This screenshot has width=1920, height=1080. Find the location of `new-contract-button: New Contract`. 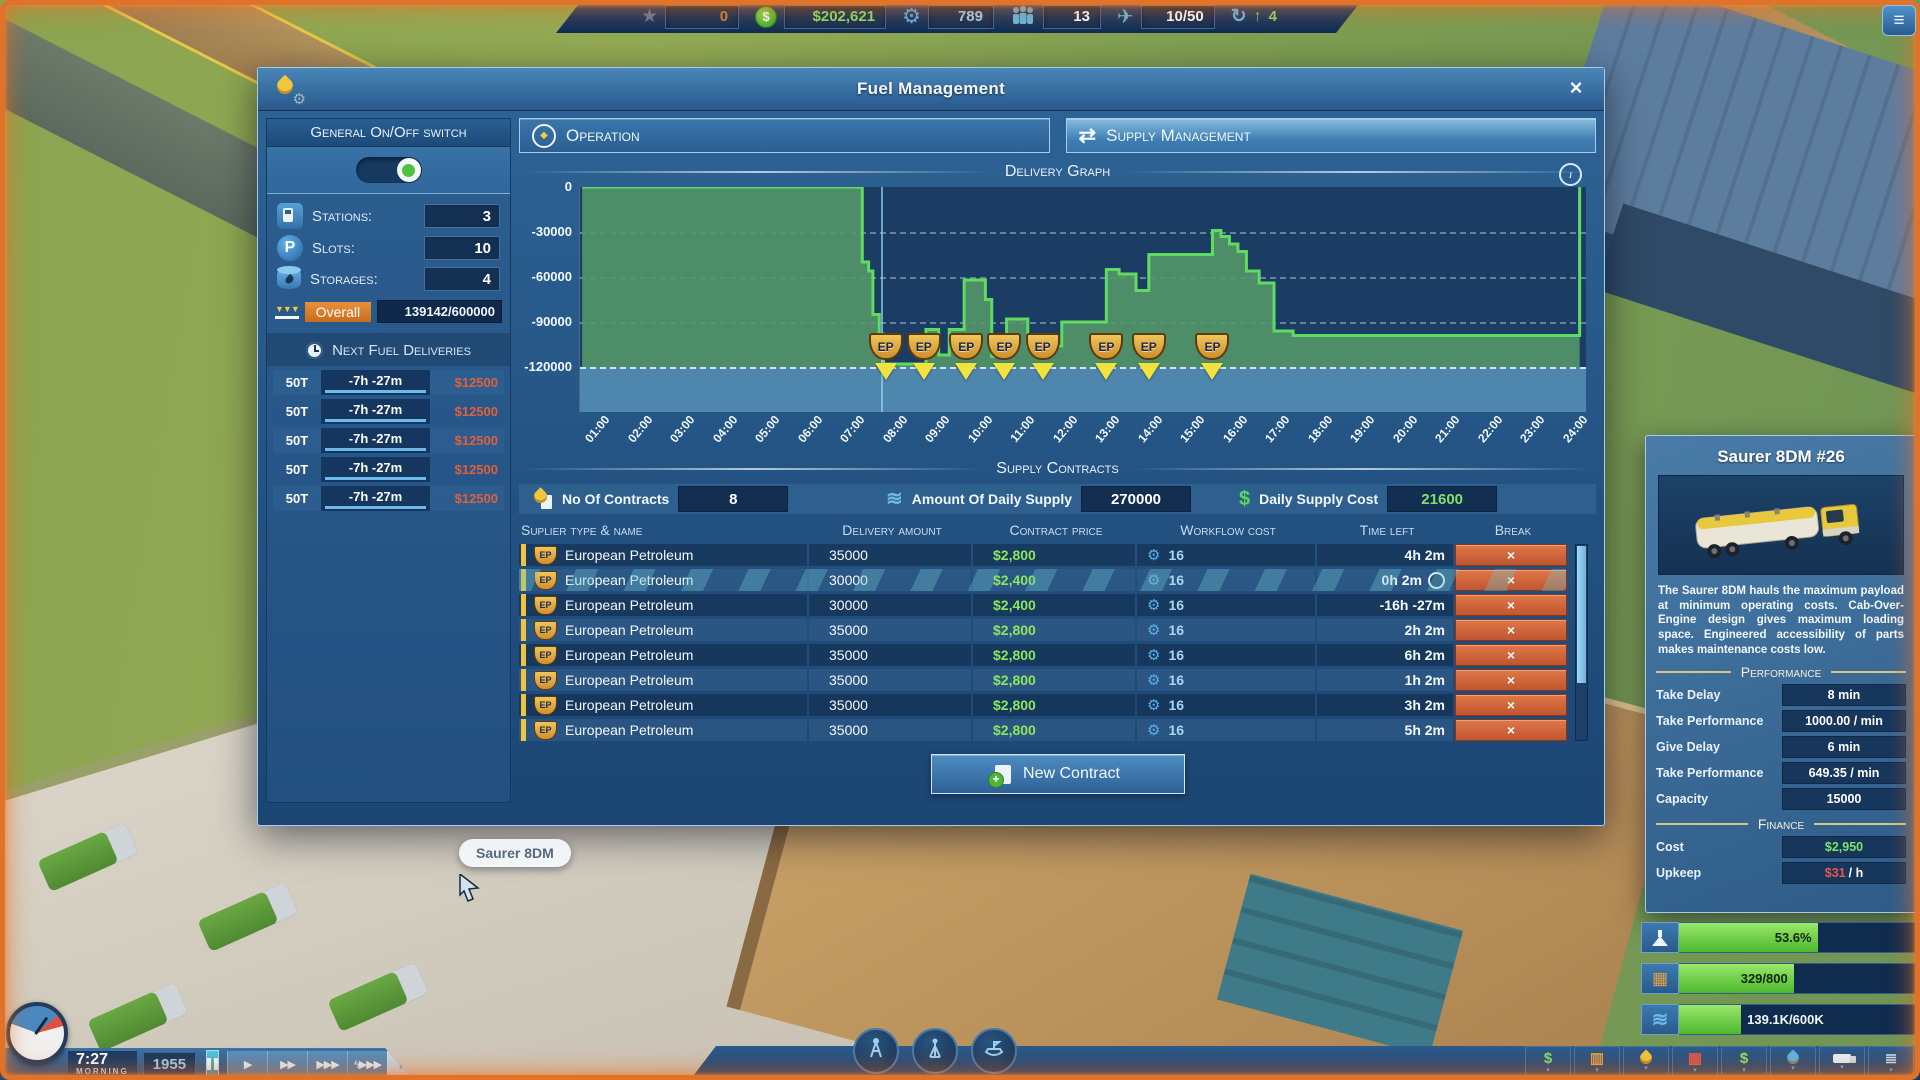

new-contract-button: New Contract is located at coordinates (1057, 774).